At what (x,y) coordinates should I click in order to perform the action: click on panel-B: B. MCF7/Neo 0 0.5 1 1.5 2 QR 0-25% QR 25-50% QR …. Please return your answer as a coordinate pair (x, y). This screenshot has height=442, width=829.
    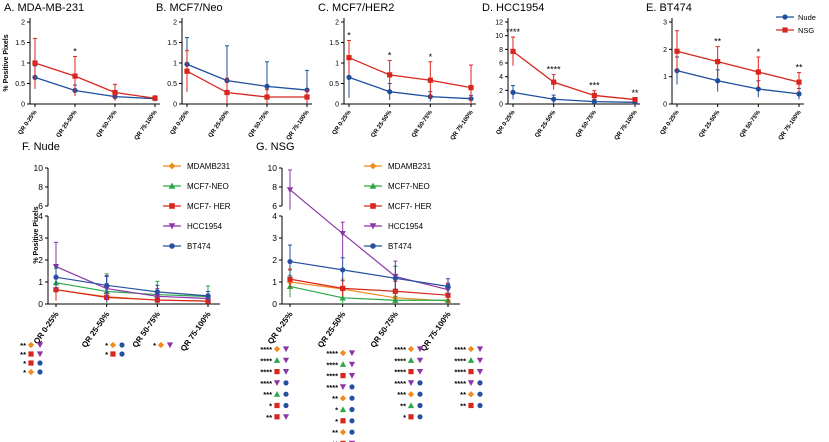
    Looking at the image, I should click on (234, 72).